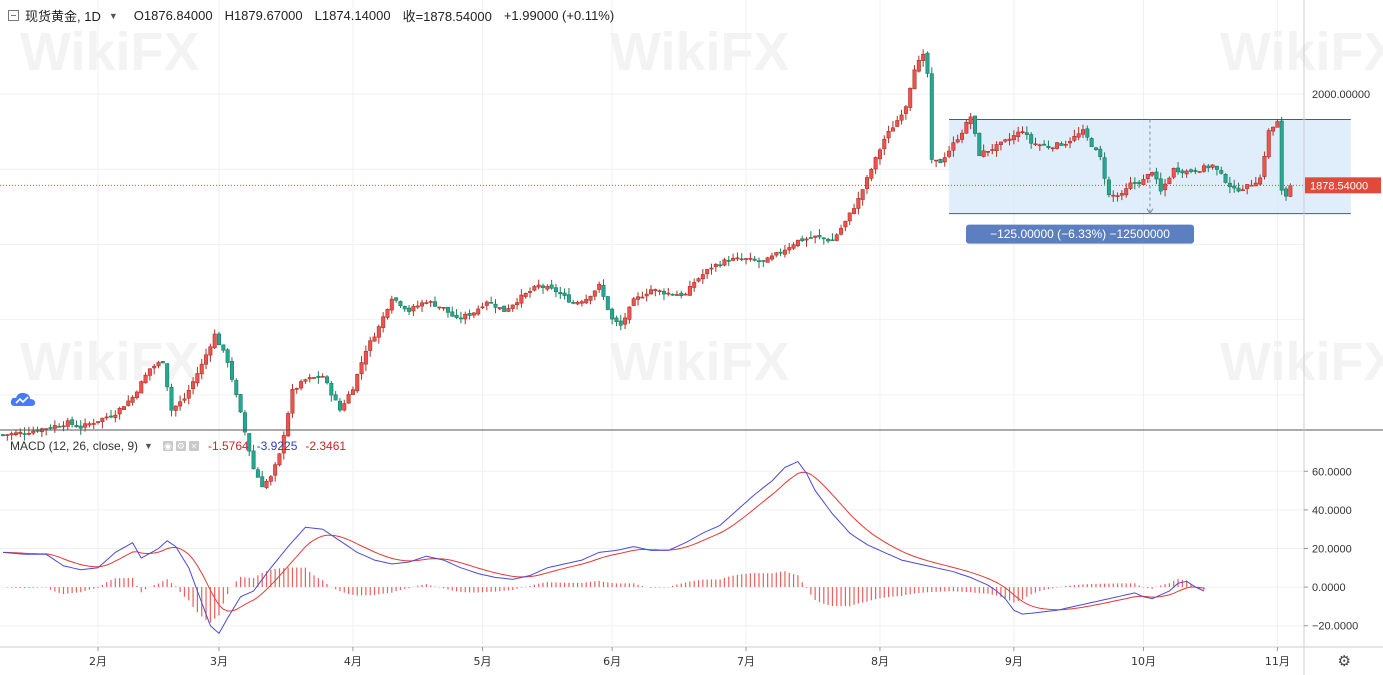 Image resolution: width=1383 pixels, height=675 pixels. What do you see at coordinates (1150, 181) in the screenshot?
I see `measure-range: −125.00000 (−6.33%) −12500000` at bounding box center [1150, 181].